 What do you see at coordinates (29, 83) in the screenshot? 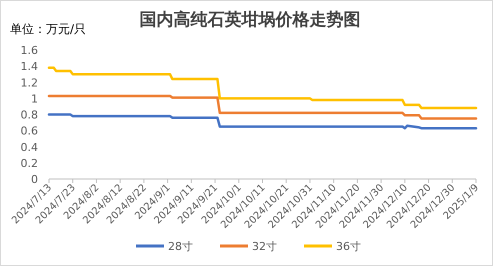
I see `y-tick-label: 1.2` at bounding box center [29, 83].